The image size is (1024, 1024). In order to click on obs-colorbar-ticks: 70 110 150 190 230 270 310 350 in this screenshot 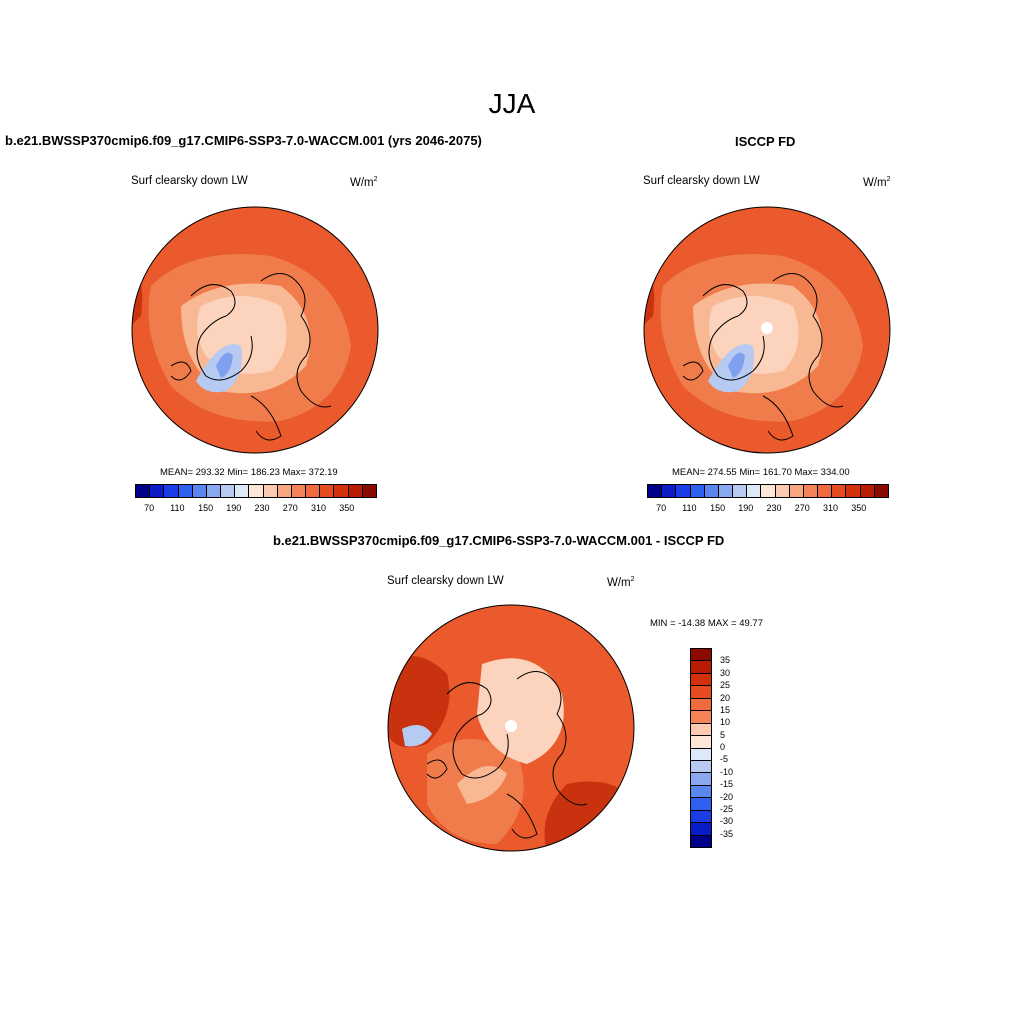, I will do `click(767, 509)`.